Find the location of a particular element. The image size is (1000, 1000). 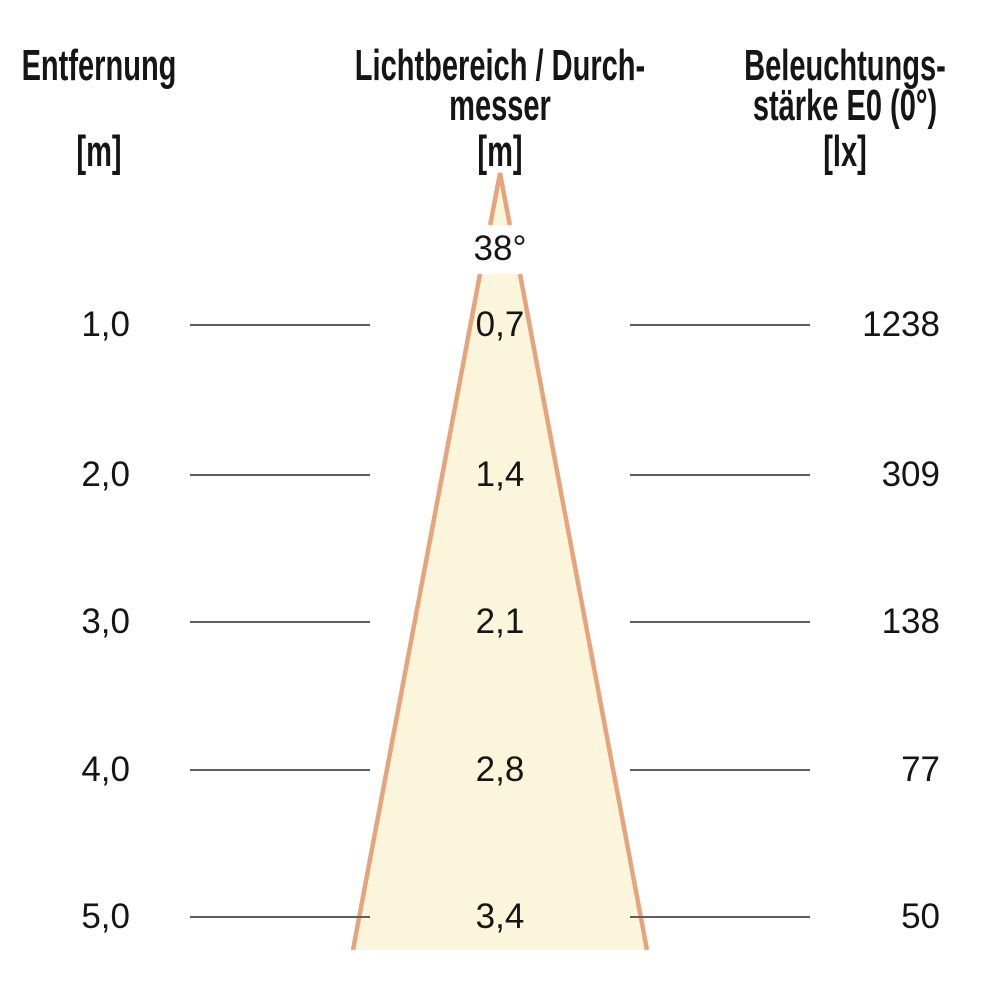

illuminance-value: 309 is located at coordinates (910, 474).